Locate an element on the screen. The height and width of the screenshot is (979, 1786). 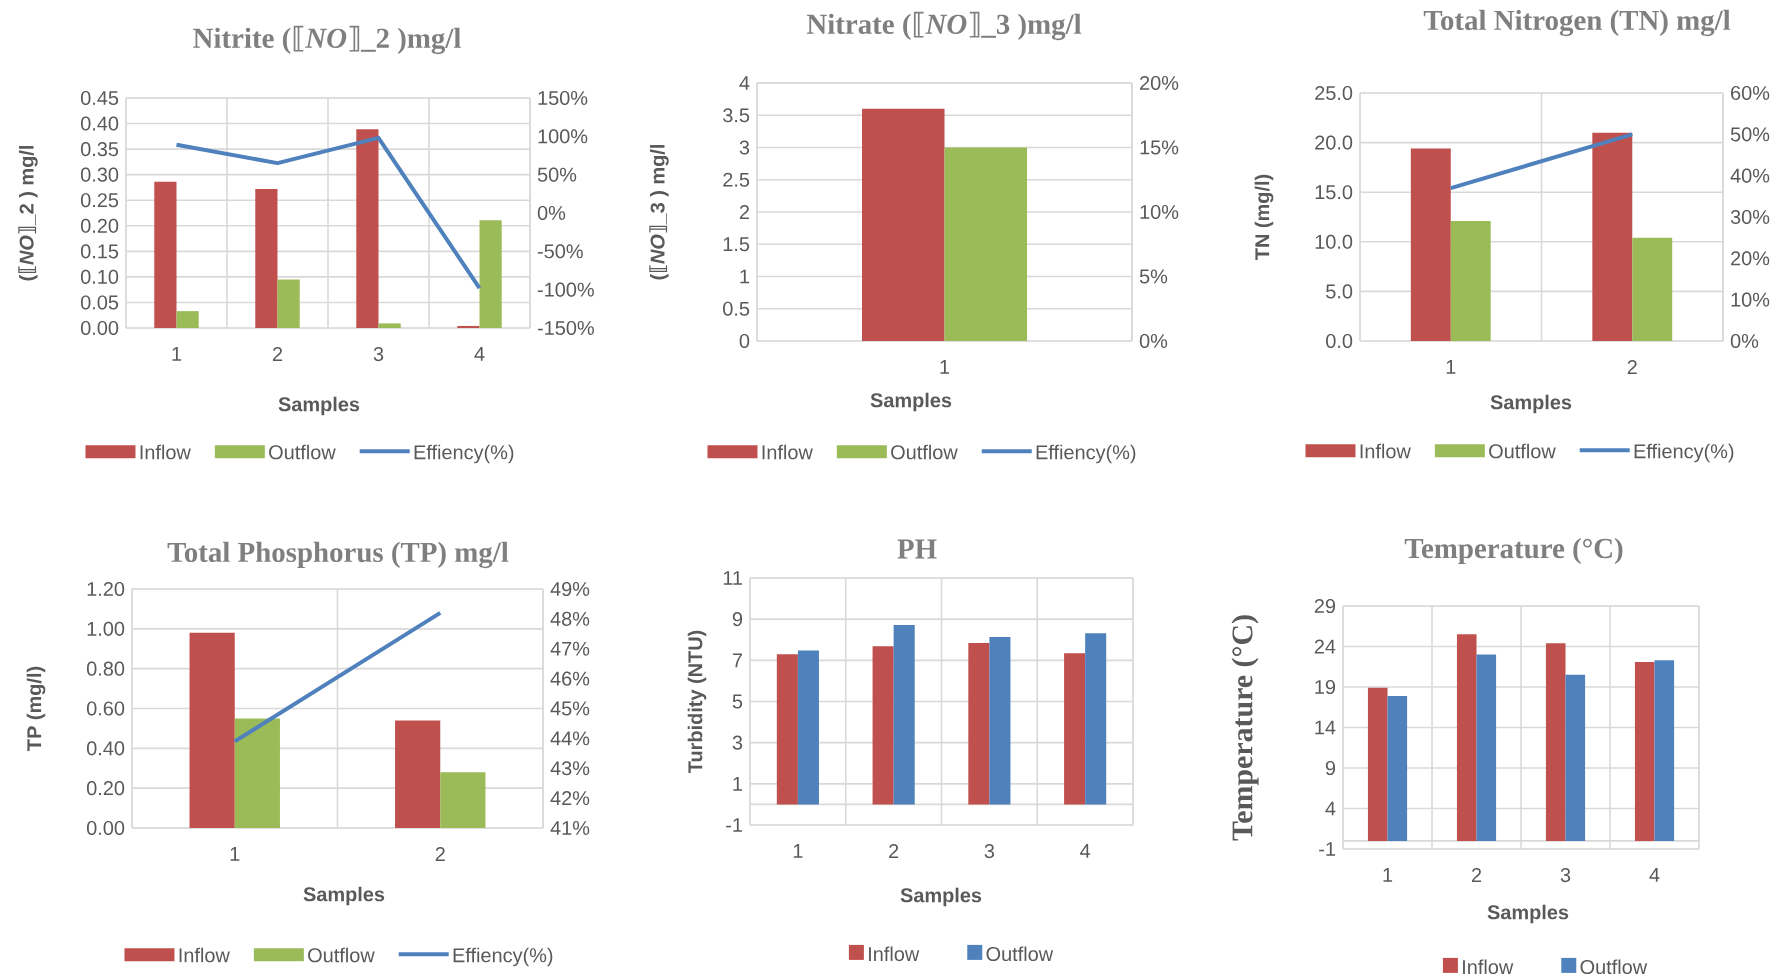
y-tick-label: 1 is located at coordinates (745, 276).